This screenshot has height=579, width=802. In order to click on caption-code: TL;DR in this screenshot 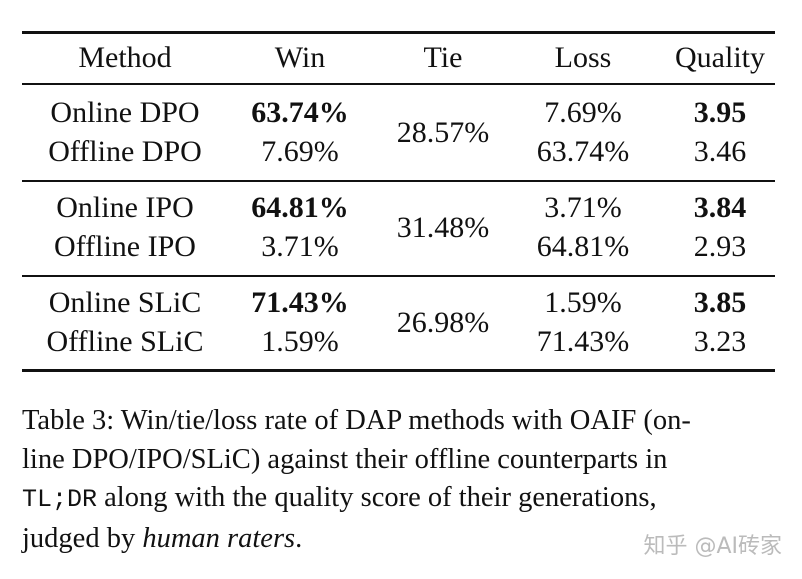, I will do `click(60, 499)`.